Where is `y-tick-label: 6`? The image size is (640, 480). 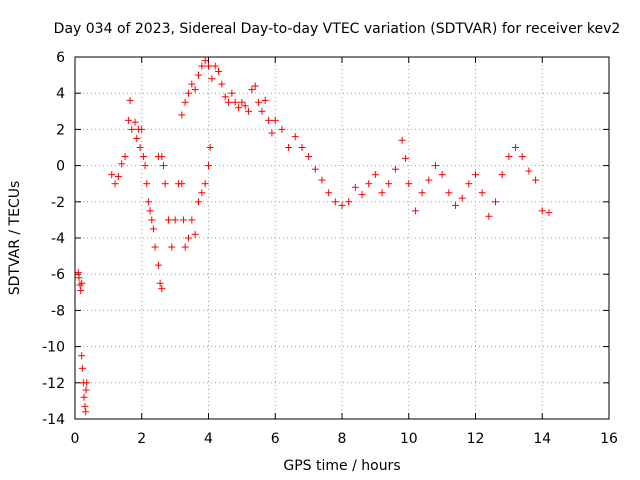 y-tick-label: 6 is located at coordinates (60, 58).